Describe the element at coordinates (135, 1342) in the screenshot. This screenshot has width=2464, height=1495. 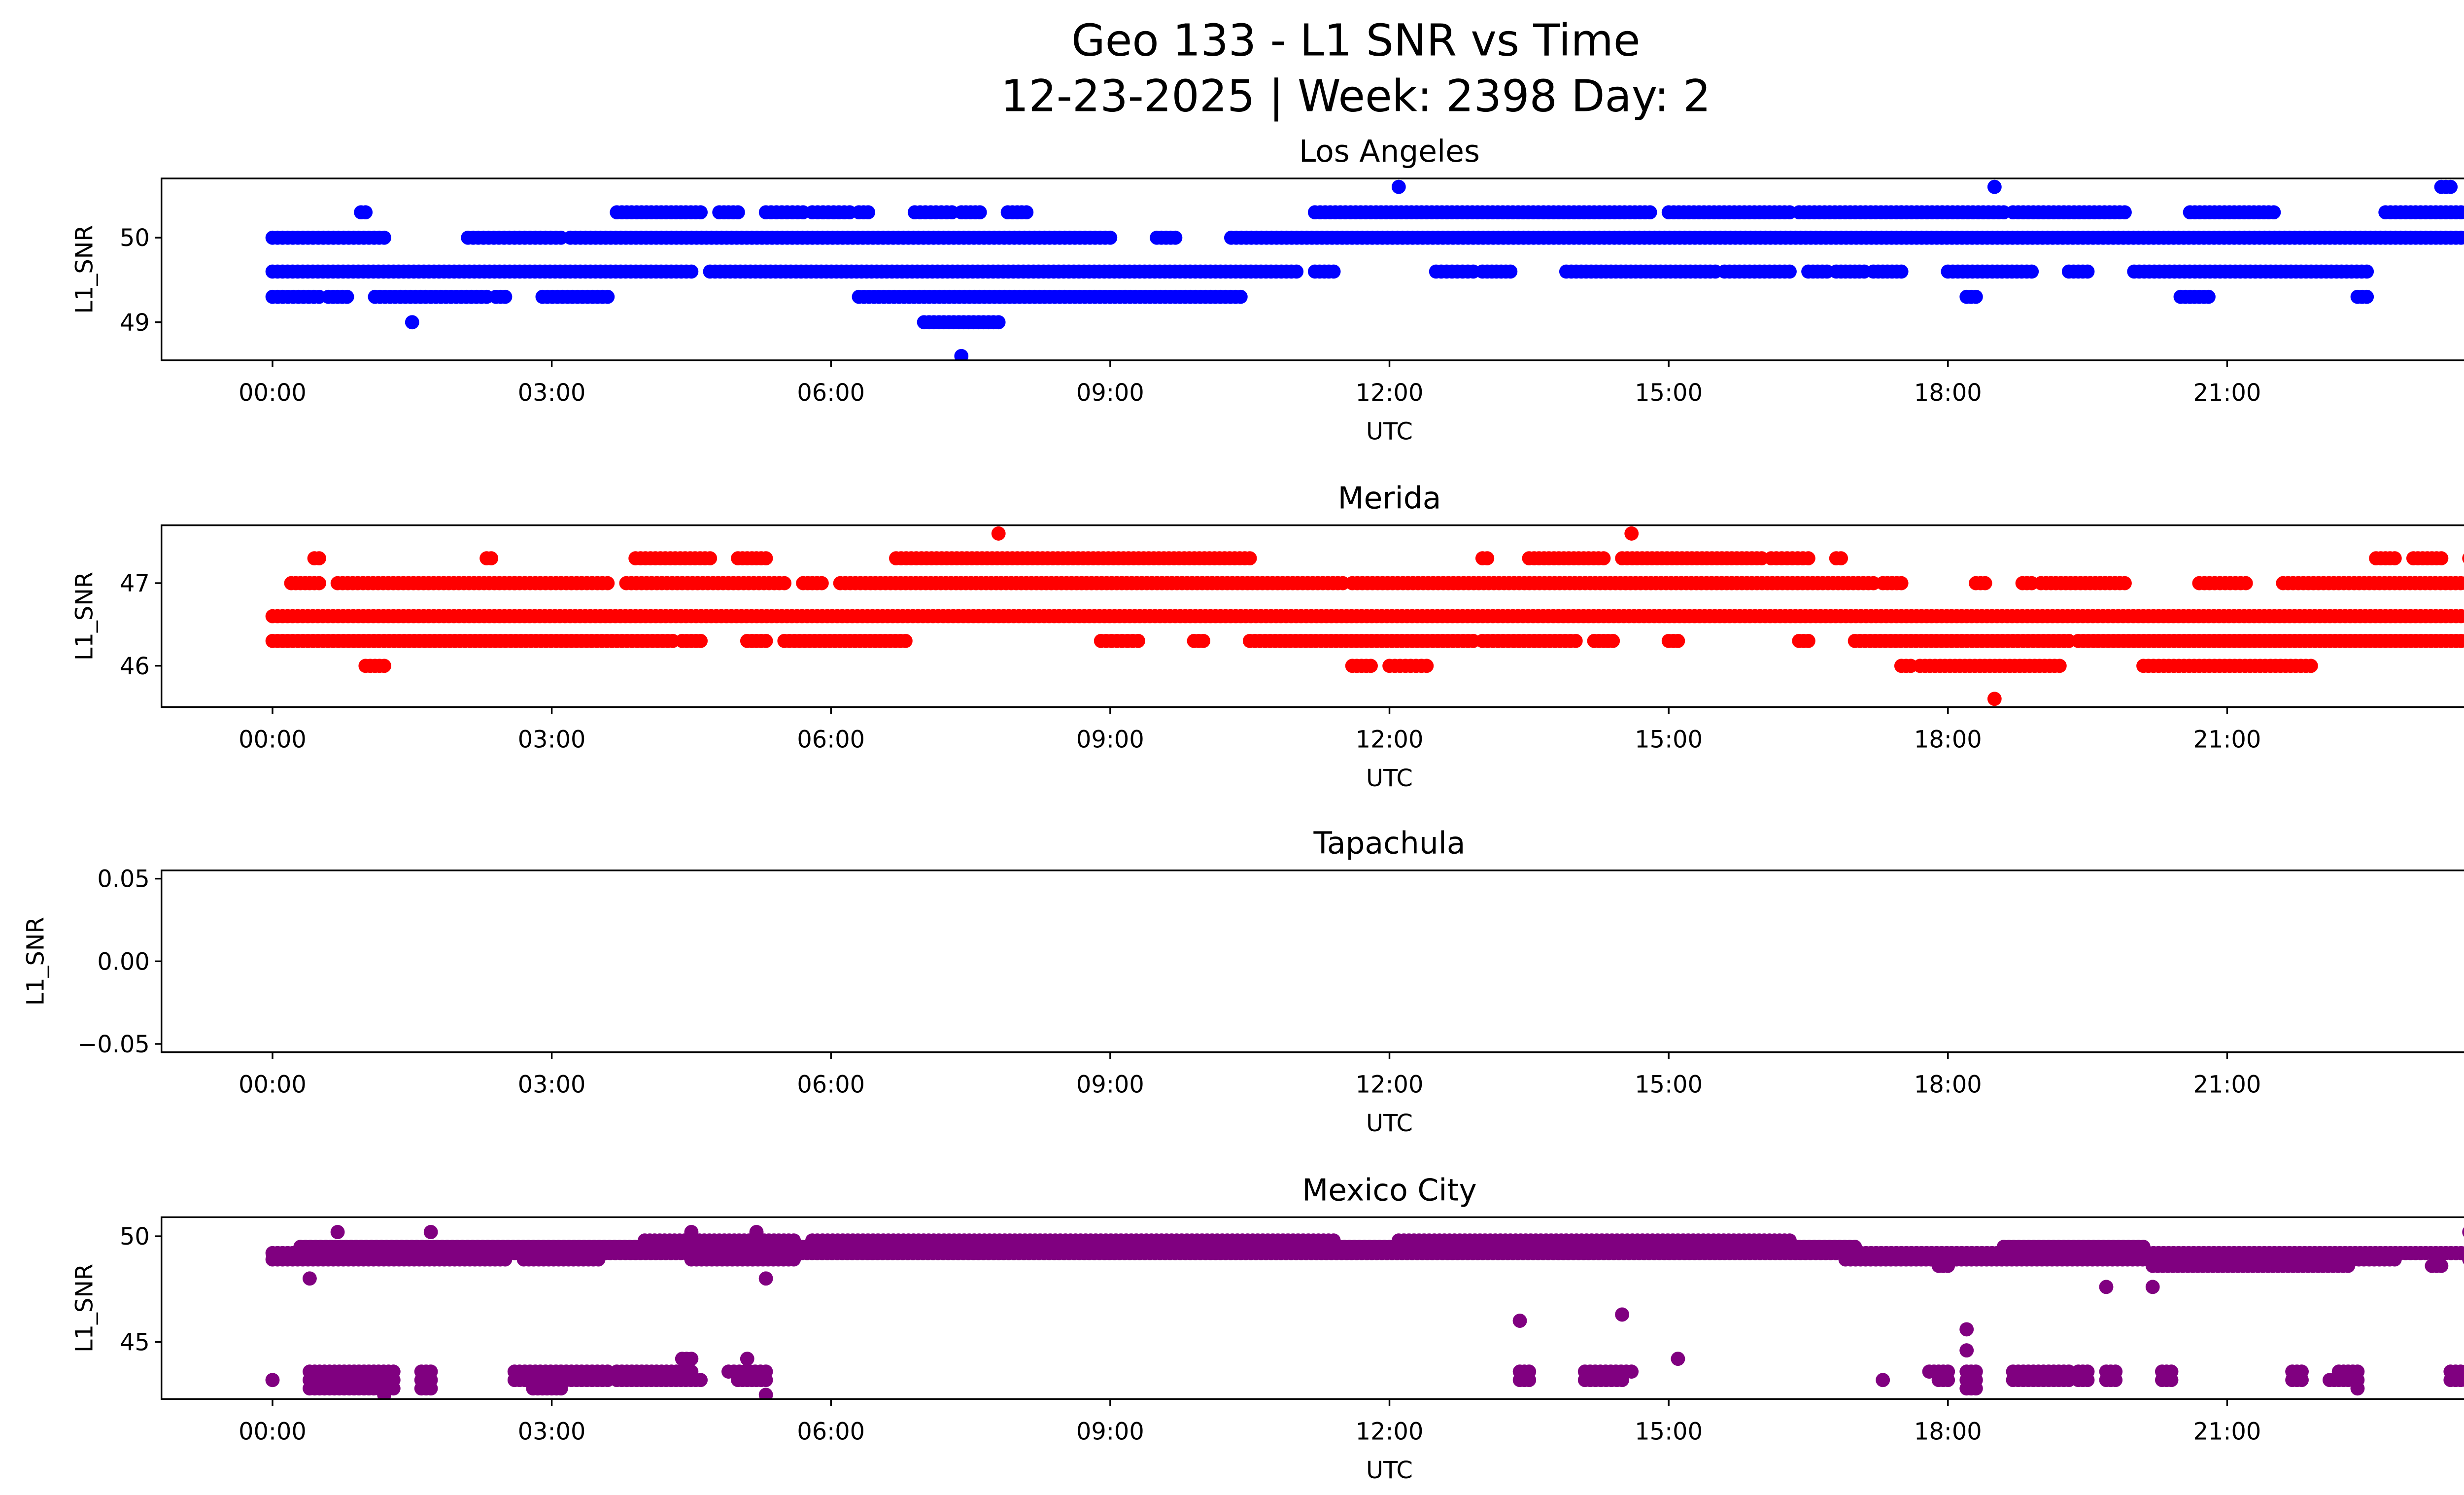
I see `y-tick-label: 45` at that location.